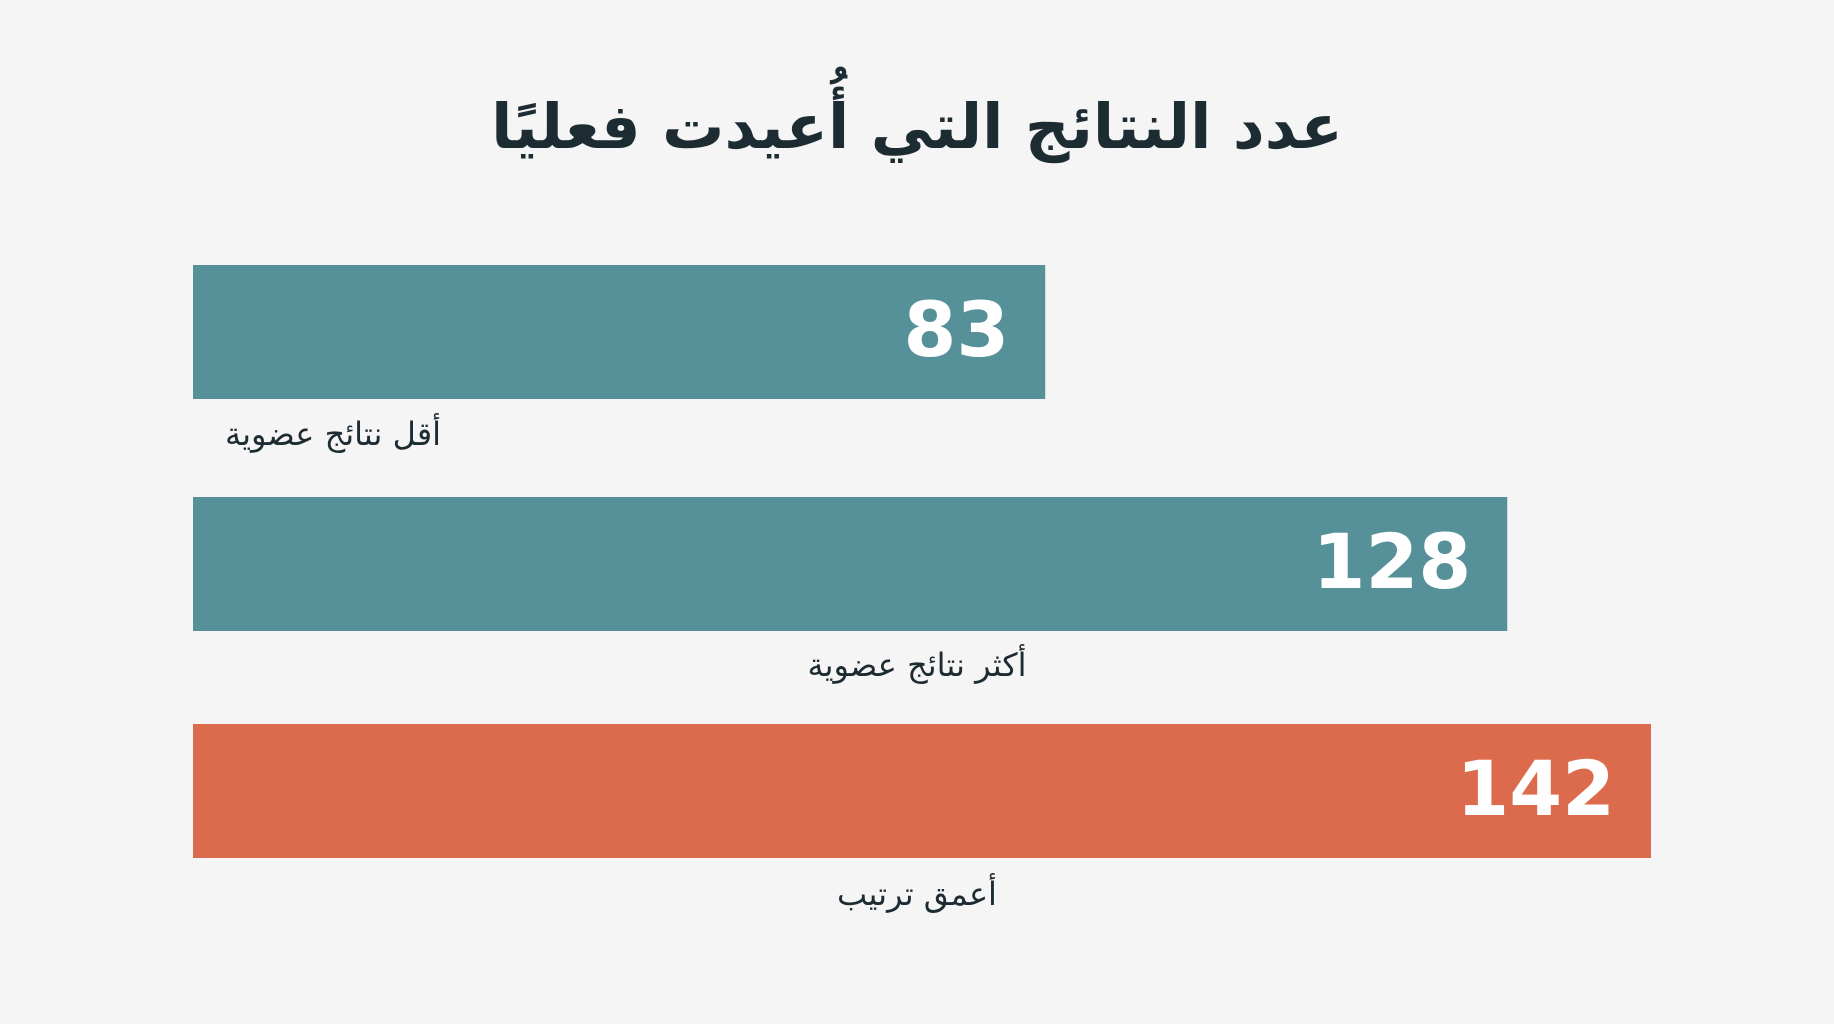 The width and height of the screenshot is (1834, 1024). What do you see at coordinates (916, 664) in the screenshot?
I see `category-label: أكثر نتائج عضوية` at bounding box center [916, 664].